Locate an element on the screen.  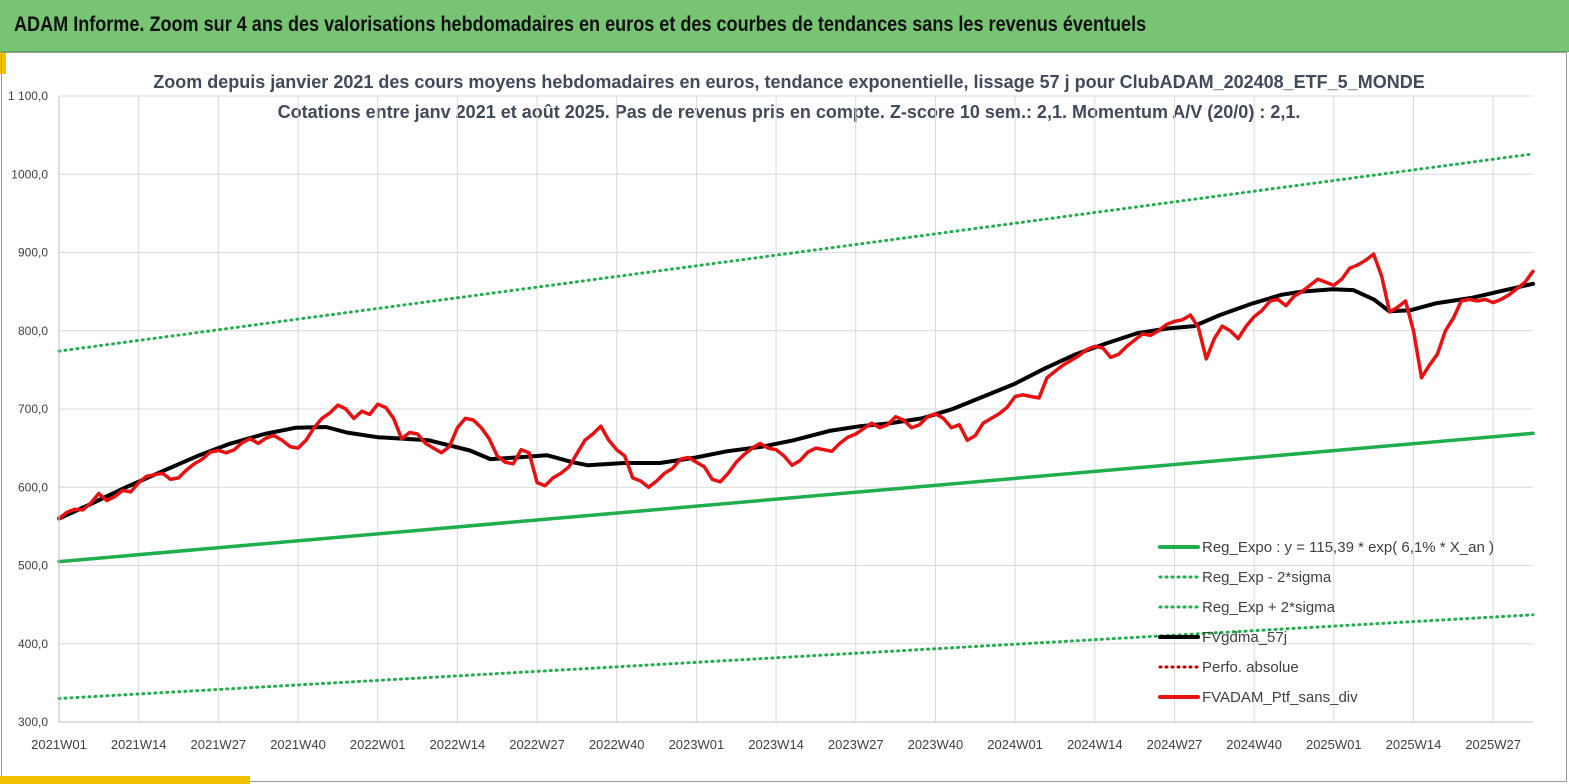
x-tick-label: 2024W01 is located at coordinates (1015, 744).